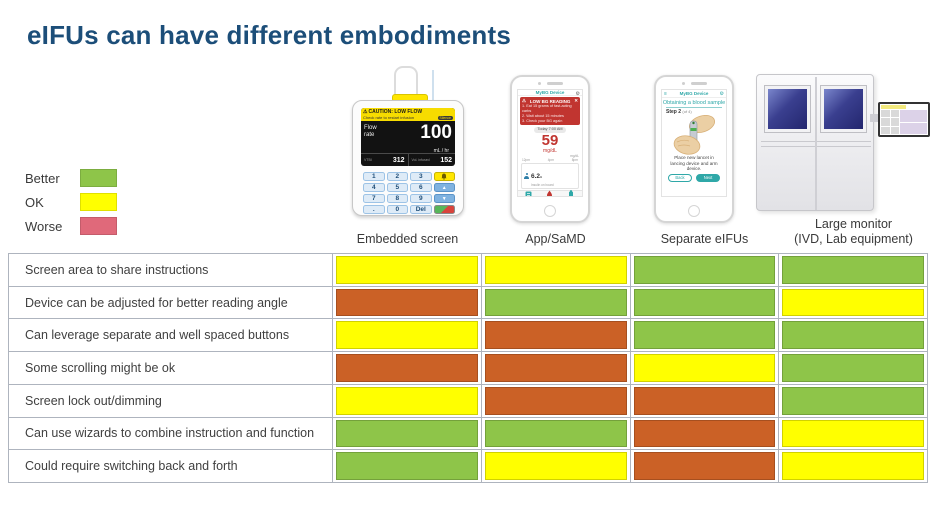 The height and width of the screenshot is (514, 936). I want to click on equipment-cabinet, so click(815, 142).